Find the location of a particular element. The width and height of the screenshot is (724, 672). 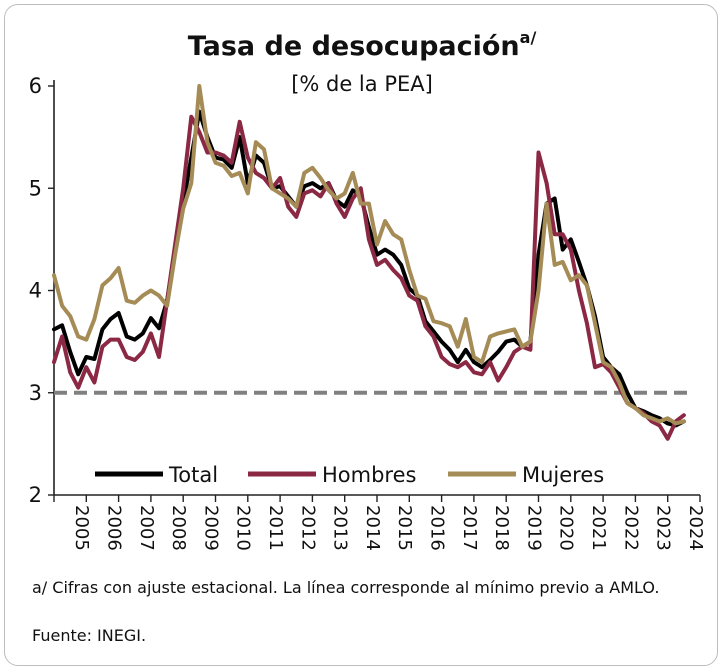

x-tick-label: 2005 is located at coordinates (81, 528).